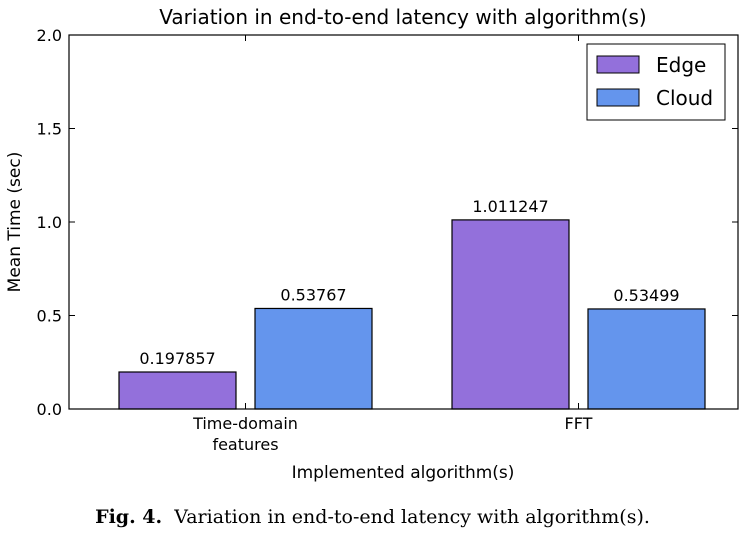 This screenshot has width=745, height=540. What do you see at coordinates (15, 222) in the screenshot?
I see `y-axis-label: Mean Time (sec)` at bounding box center [15, 222].